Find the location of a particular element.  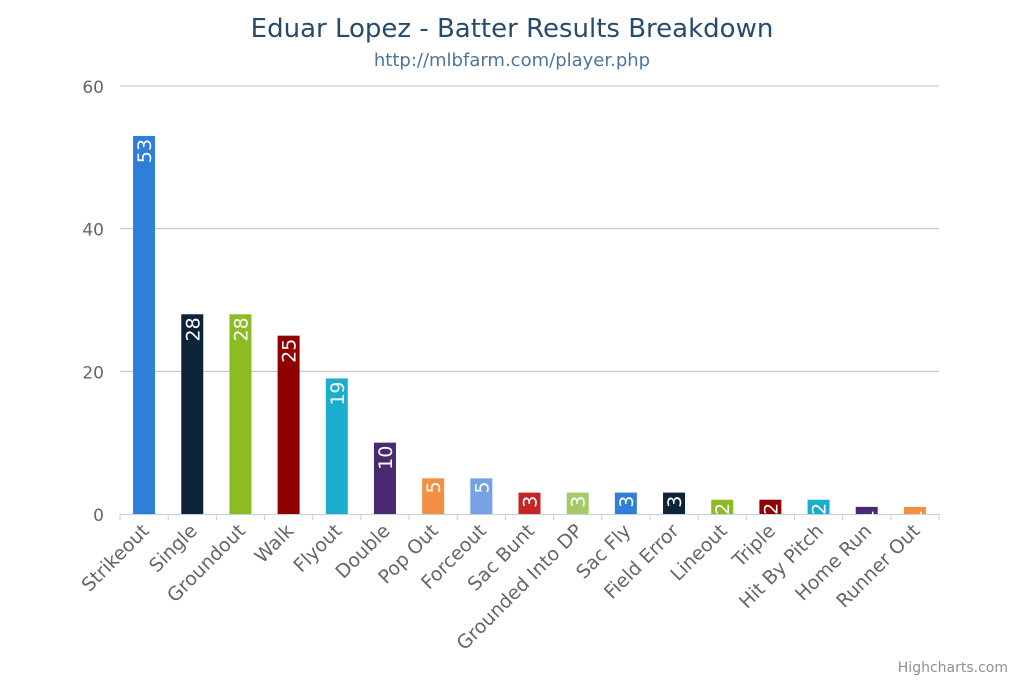

chart-title: Eduar Lopez - Batter Results Breakdown is located at coordinates (512, 29).